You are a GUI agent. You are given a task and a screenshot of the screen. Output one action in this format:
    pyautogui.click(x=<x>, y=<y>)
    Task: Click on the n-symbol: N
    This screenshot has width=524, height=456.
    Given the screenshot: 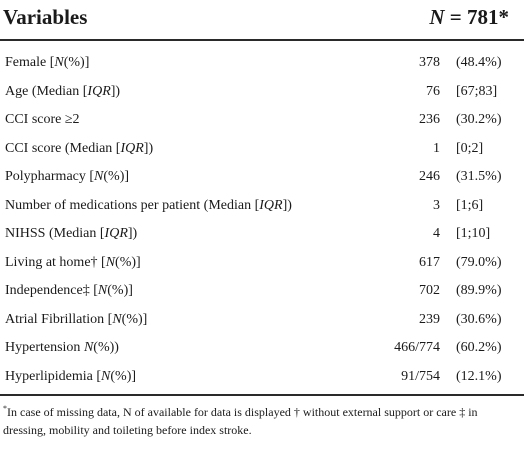 What is the action you would take?
    pyautogui.click(x=437, y=17)
    